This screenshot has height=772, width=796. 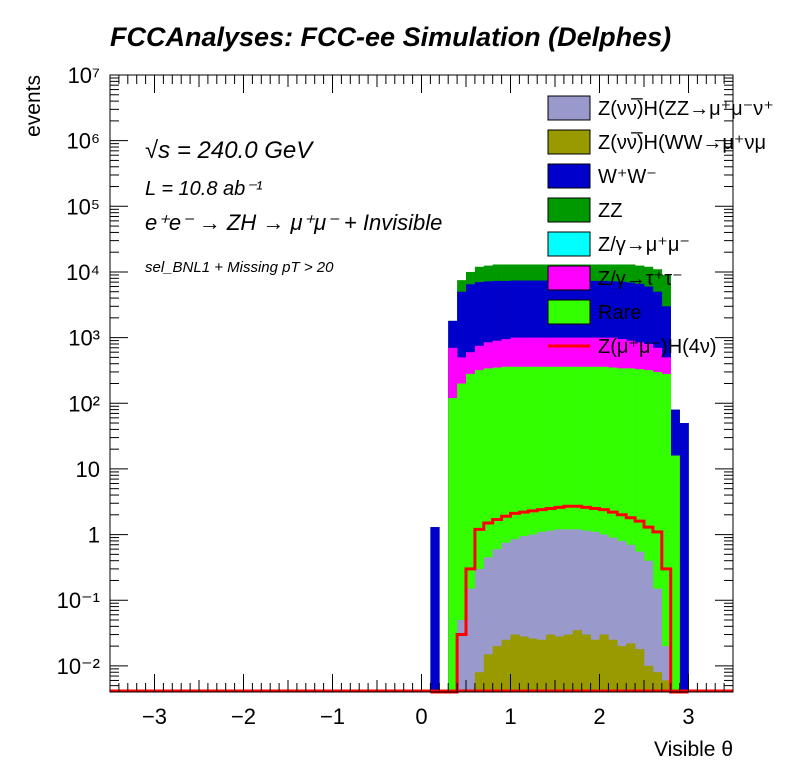 I want to click on annotation-selection: sel_BNL1 + Missing pT > 20, so click(x=239, y=267).